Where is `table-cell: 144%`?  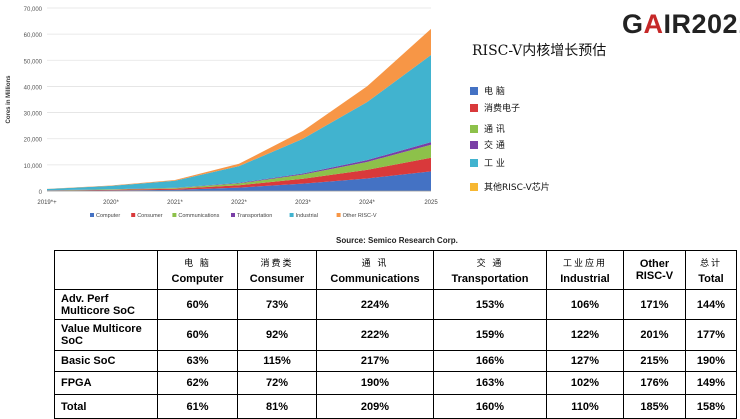
table-cell: 144% is located at coordinates (711, 304).